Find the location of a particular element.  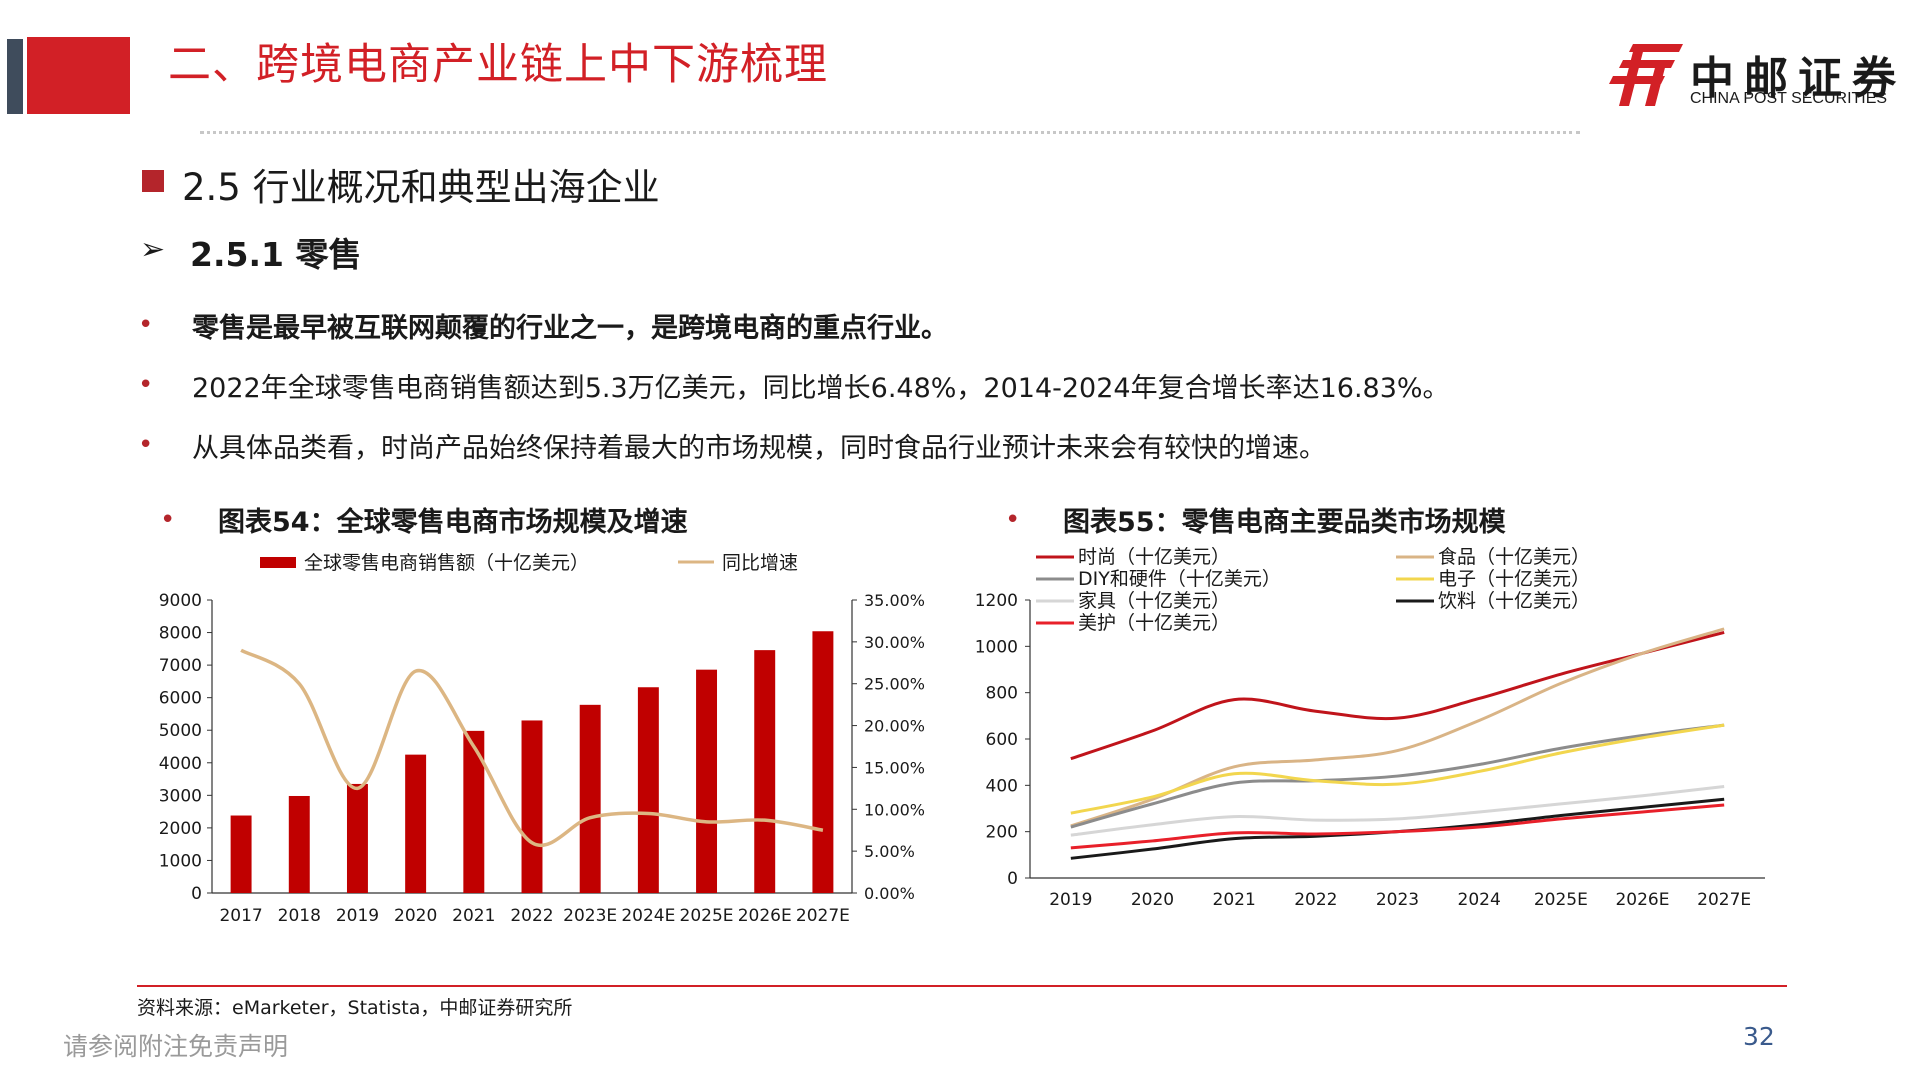

x-tick-label: 2024E is located at coordinates (648, 916).